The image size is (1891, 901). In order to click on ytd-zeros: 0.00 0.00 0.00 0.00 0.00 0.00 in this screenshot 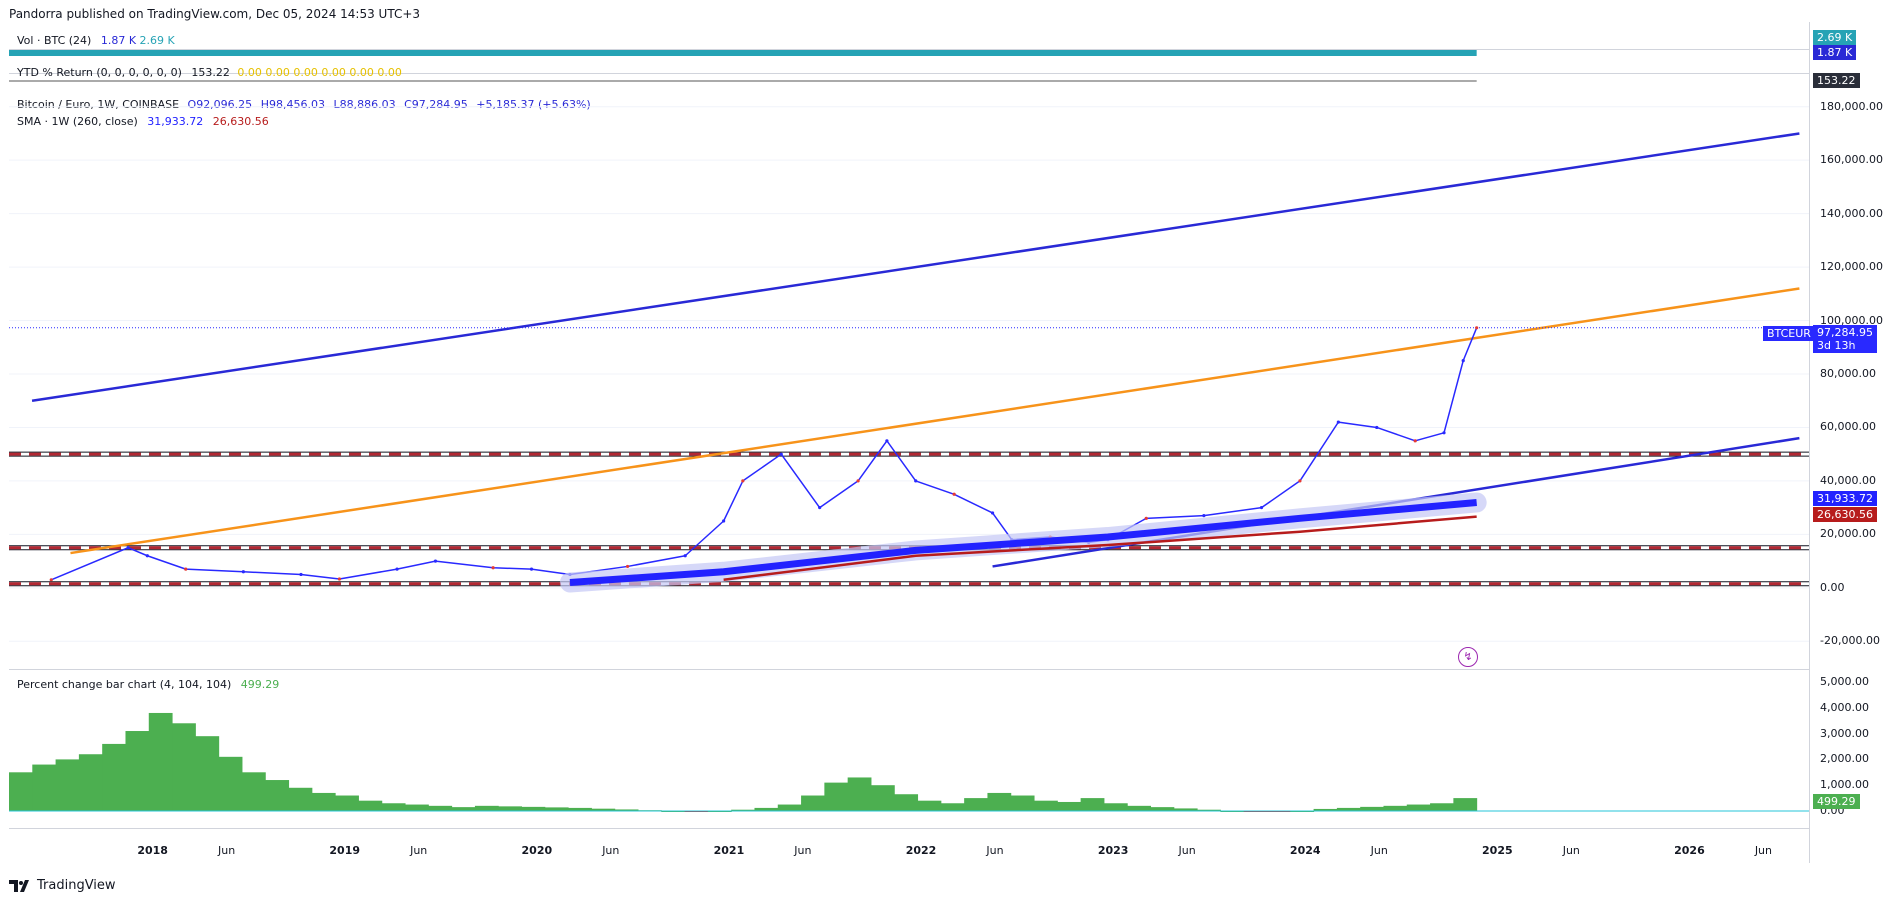, I will do `click(319, 72)`.